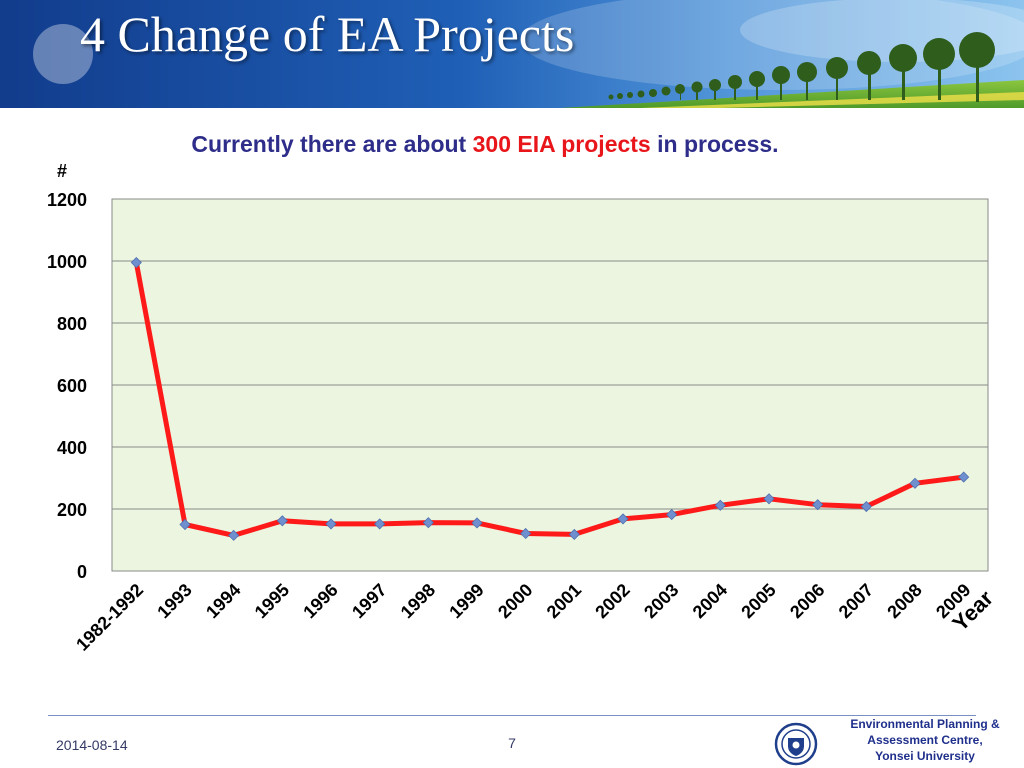 Image resolution: width=1024 pixels, height=768 pixels. I want to click on x-tick-label: 2004, so click(710, 601).